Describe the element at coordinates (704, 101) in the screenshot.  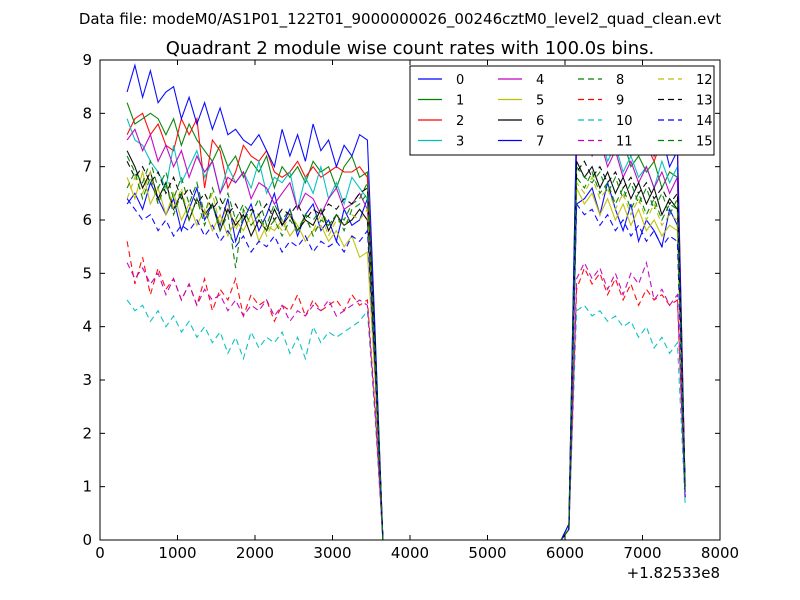
I see `legend-label-13: 13` at that location.